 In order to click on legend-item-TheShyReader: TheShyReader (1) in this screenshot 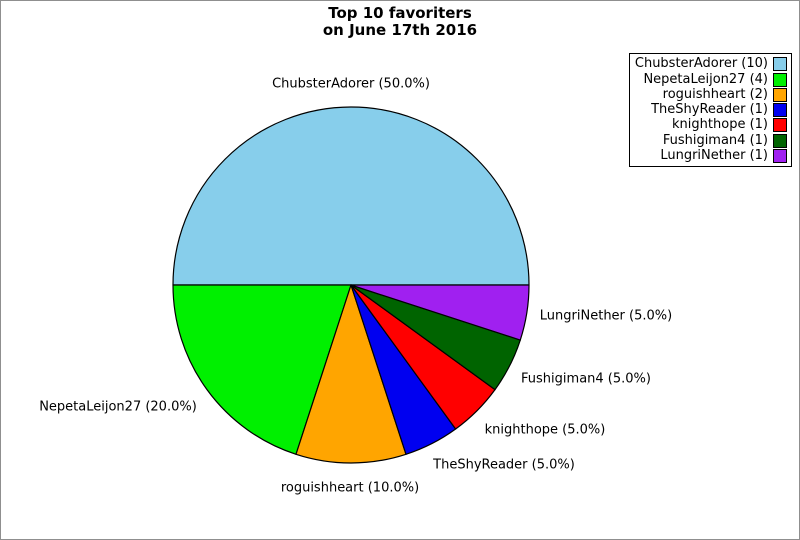, I will do `click(710, 110)`.